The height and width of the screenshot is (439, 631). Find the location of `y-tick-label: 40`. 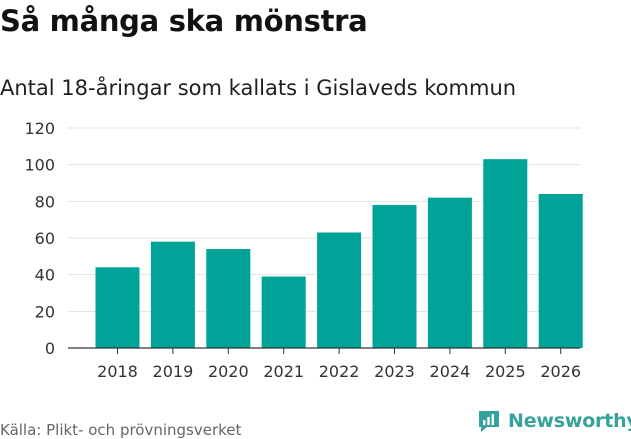

y-tick-label: 40 is located at coordinates (45, 275).